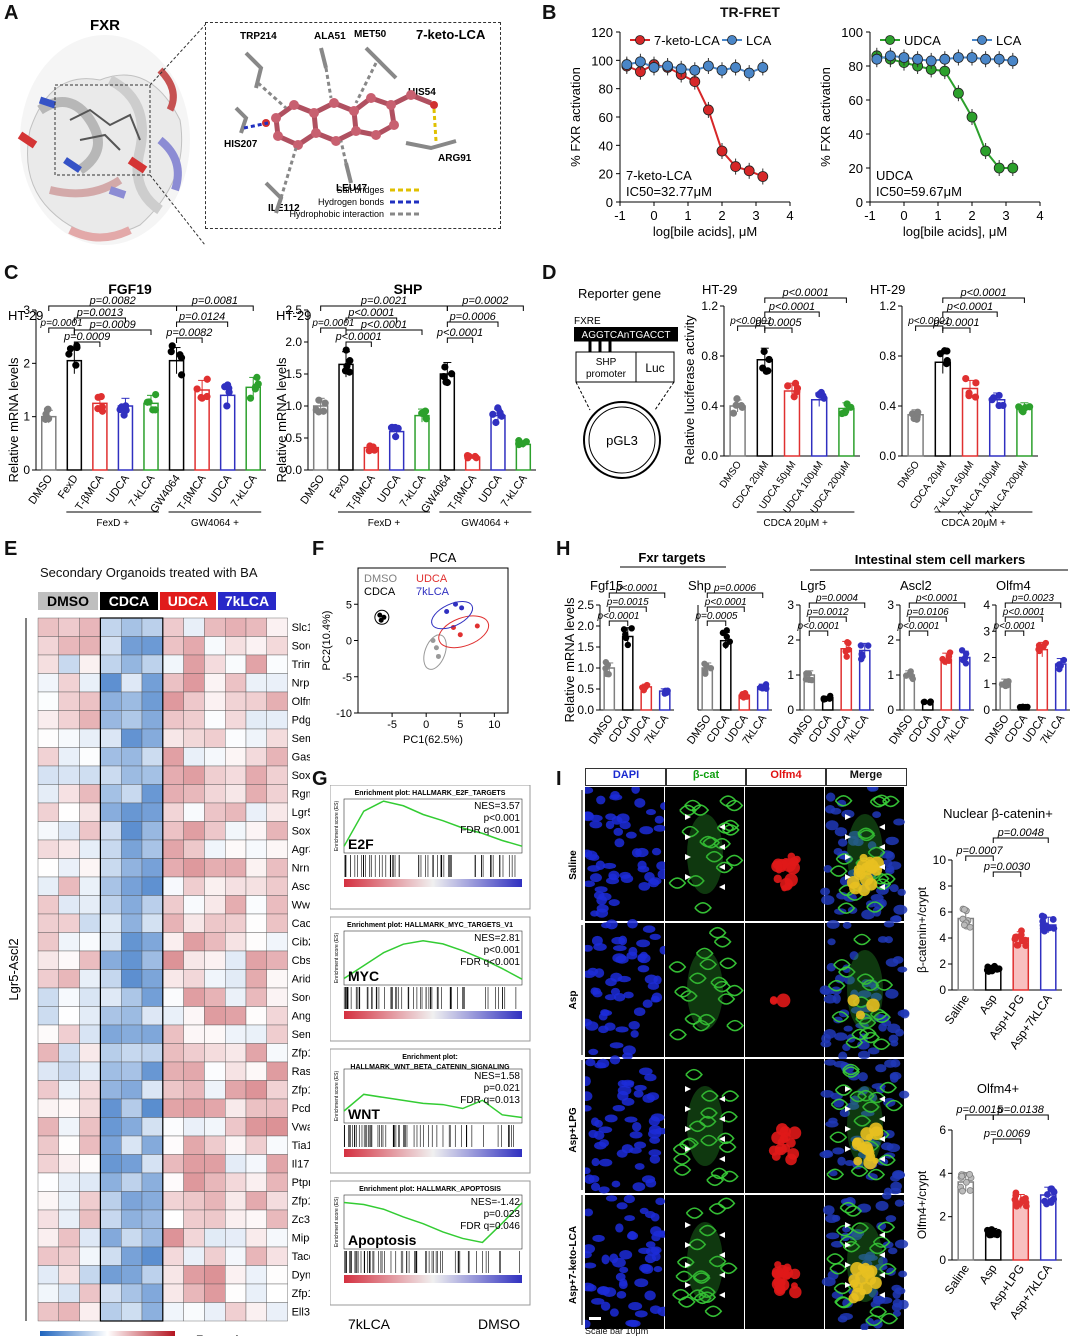 The width and height of the screenshot is (1080, 1337). I want to click on gsea-frame, so click(430, 979).